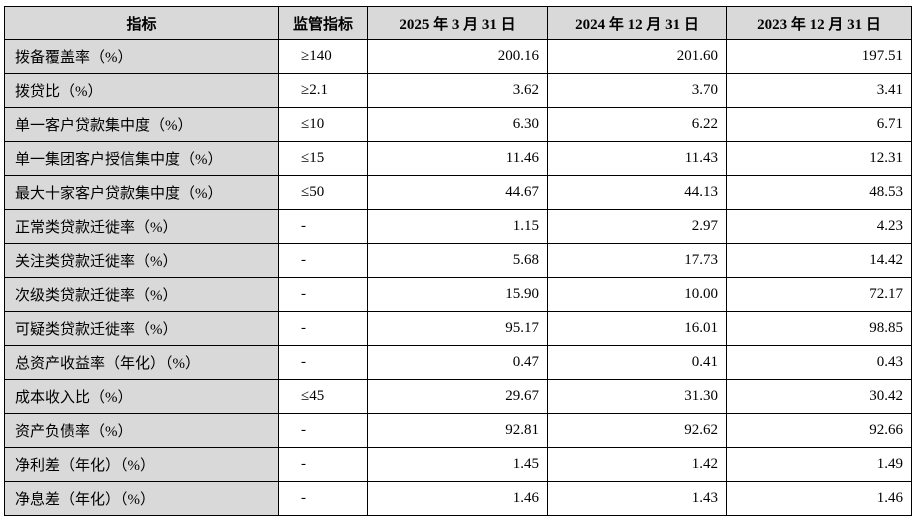  I want to click on value-2023: 12.31, so click(819, 158).